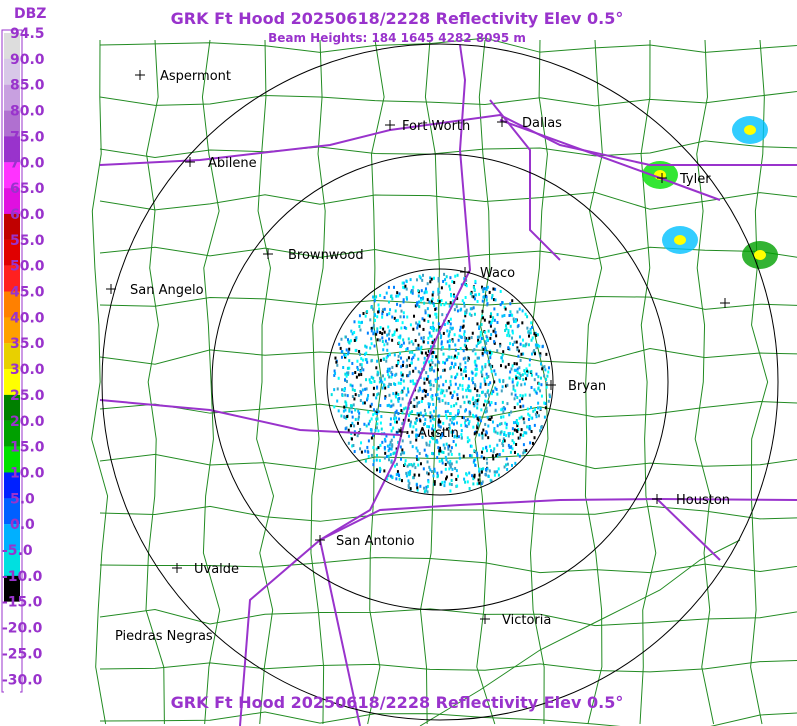 The image size is (797, 726). What do you see at coordinates (22, 525) in the screenshot?
I see `legend-label: 0.0` at bounding box center [22, 525].